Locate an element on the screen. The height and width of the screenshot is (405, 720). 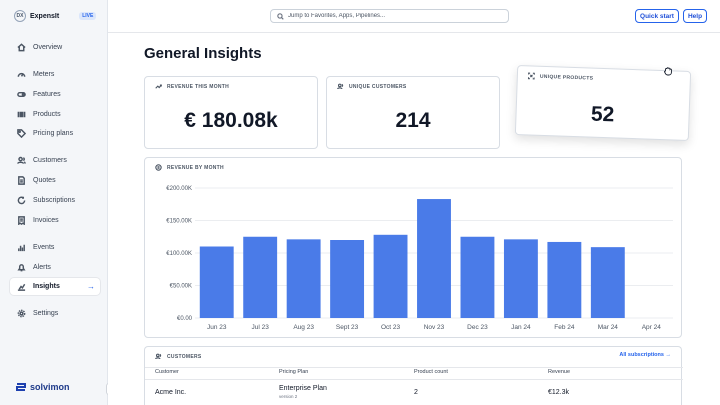
barcode-icon is located at coordinates (21, 115).